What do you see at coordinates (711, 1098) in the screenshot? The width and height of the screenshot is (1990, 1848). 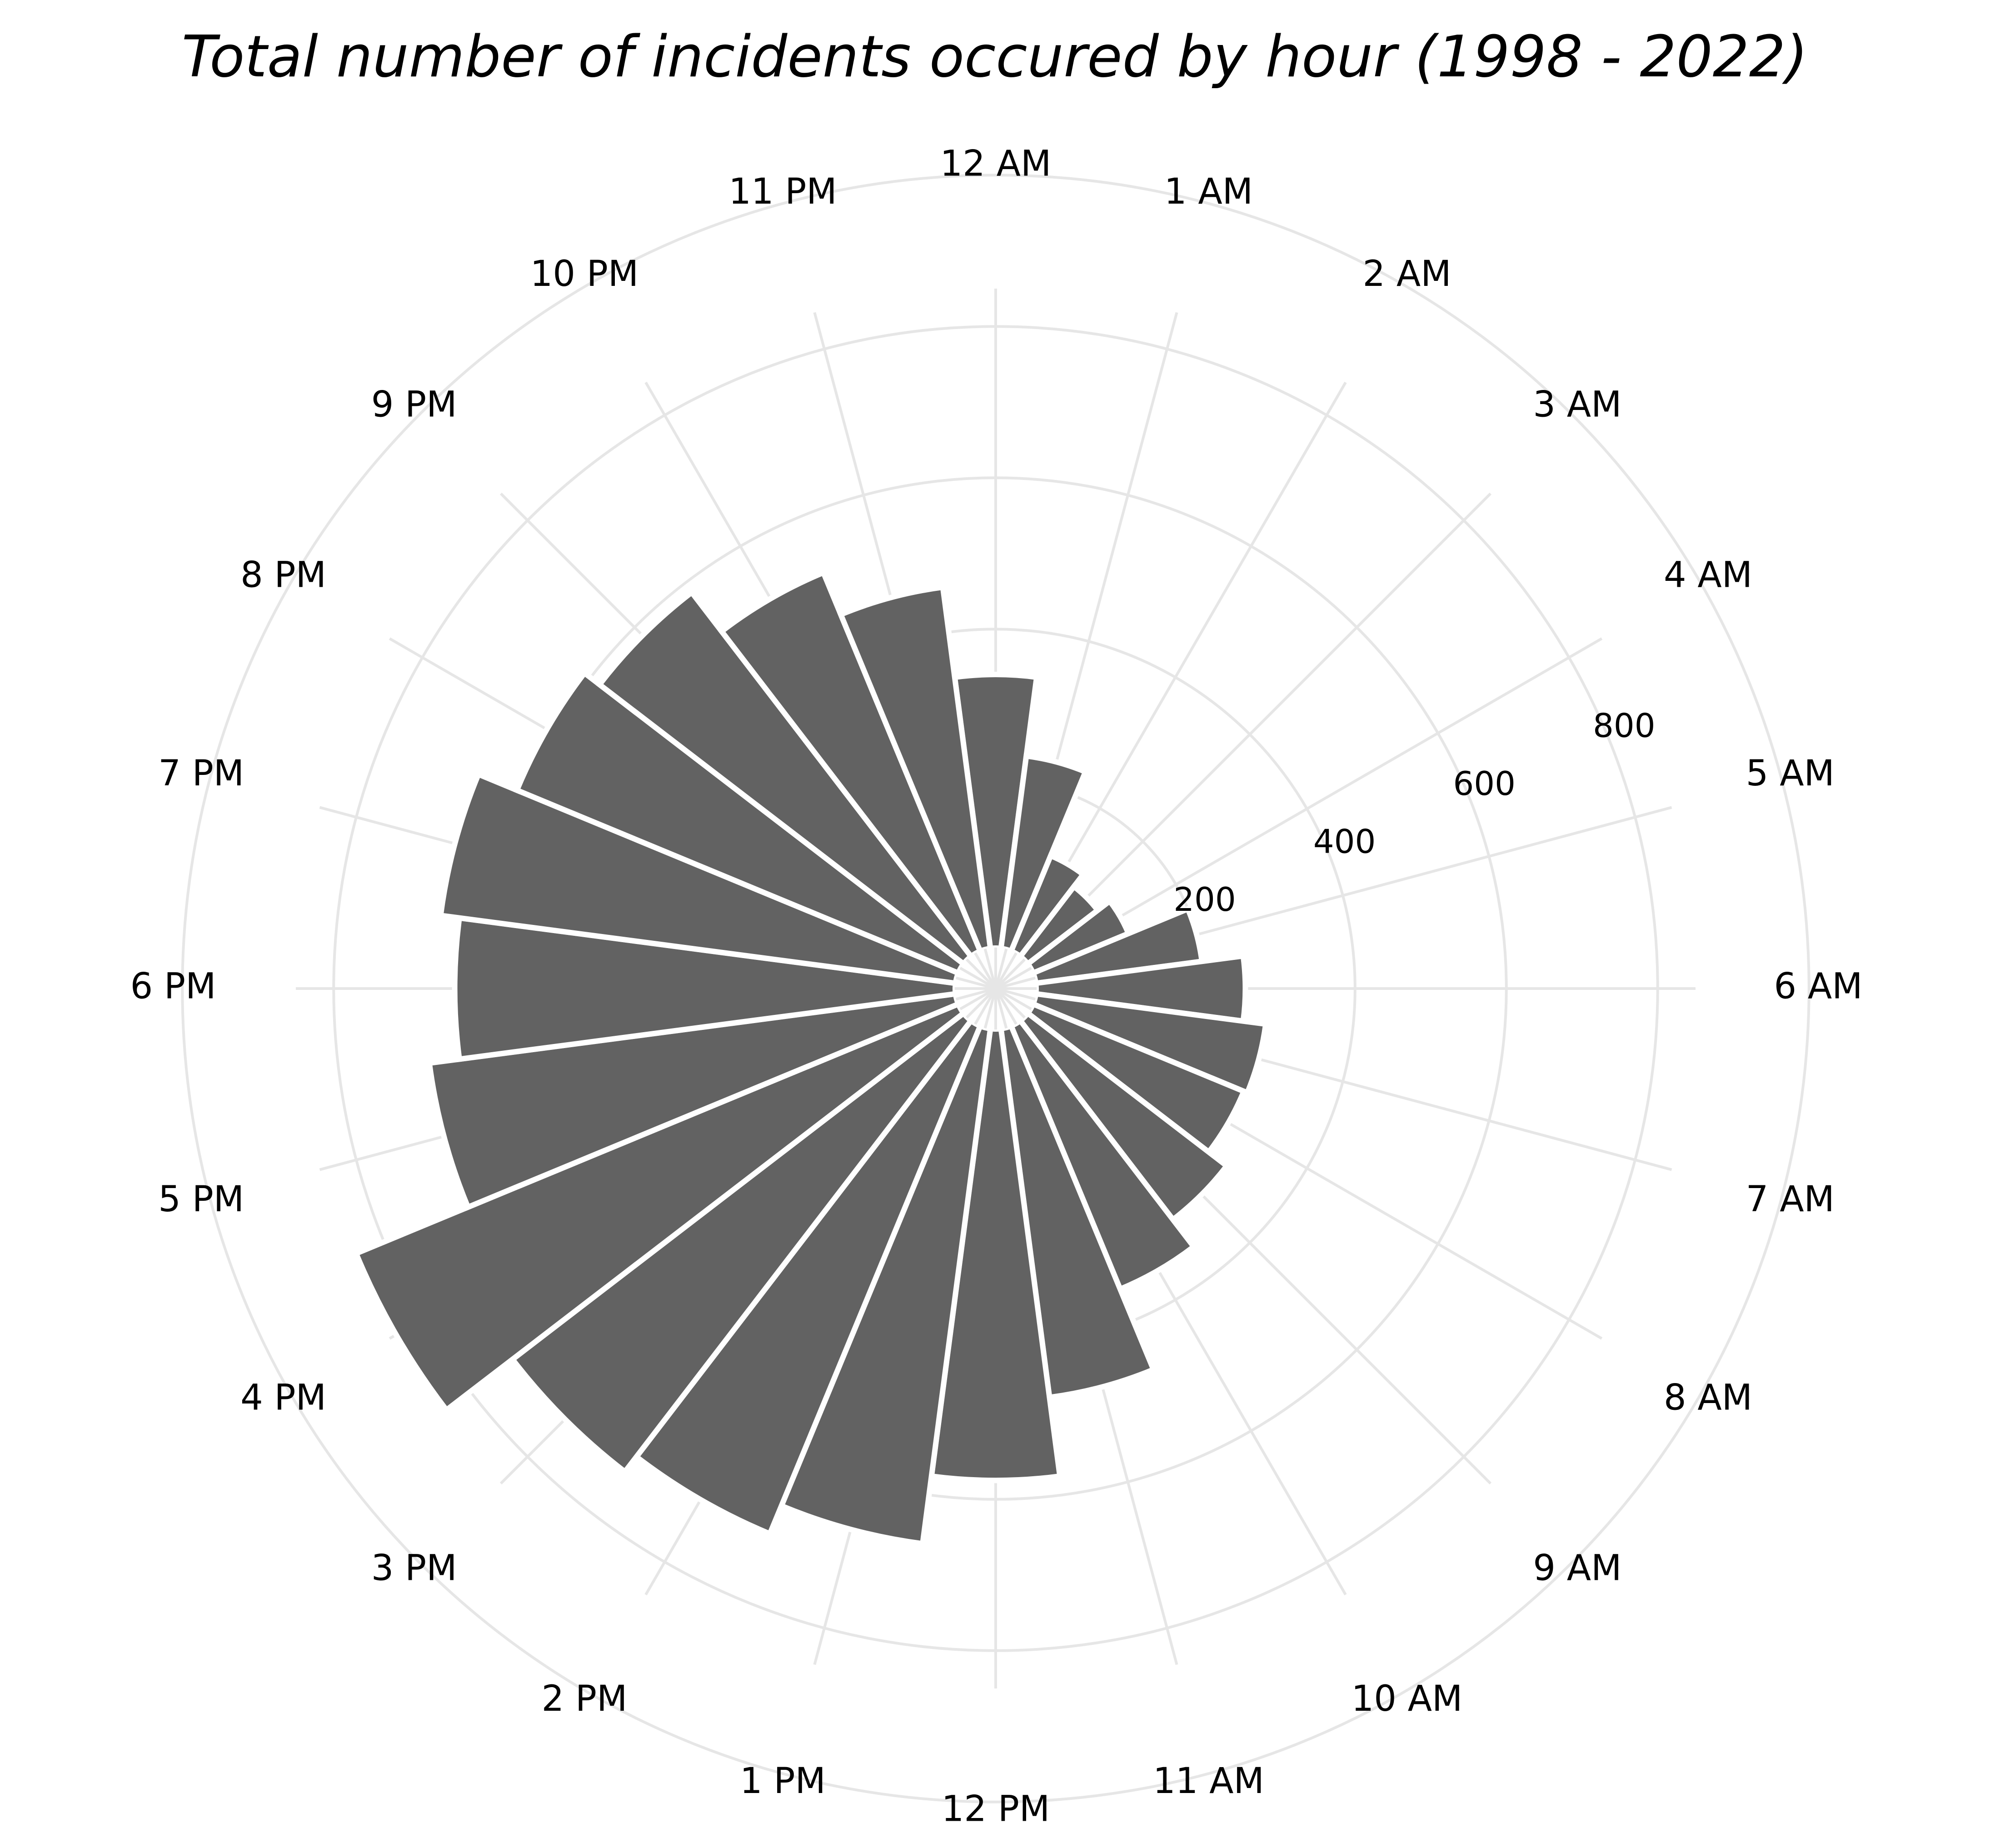 I see `bar-5-pm` at bounding box center [711, 1098].